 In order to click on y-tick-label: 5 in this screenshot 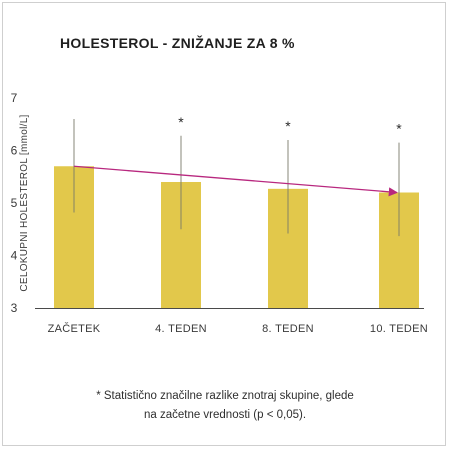, I will do `click(14, 203)`.